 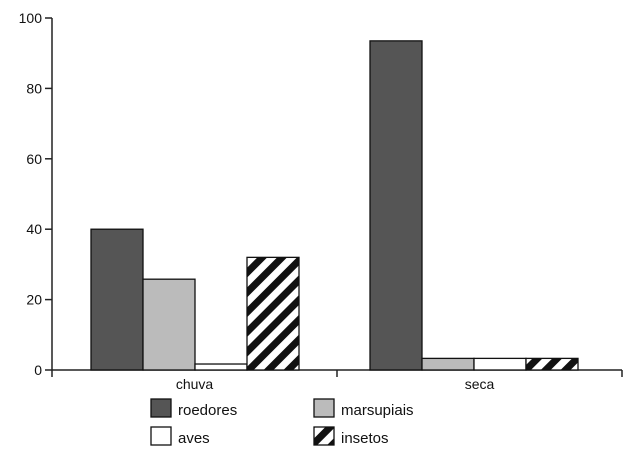 What do you see at coordinates (324, 436) in the screenshot?
I see `legend-swatch-insetos` at bounding box center [324, 436].